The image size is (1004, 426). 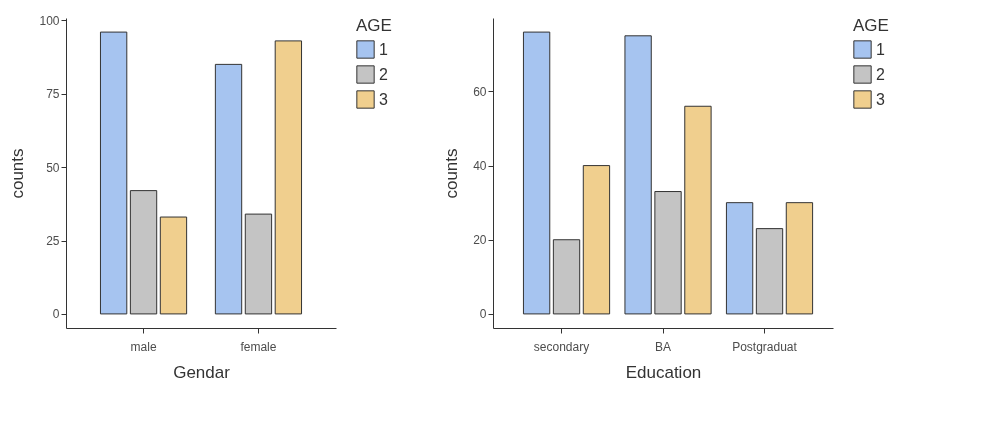 I want to click on y-tick-label: 75, so click(x=53, y=94).